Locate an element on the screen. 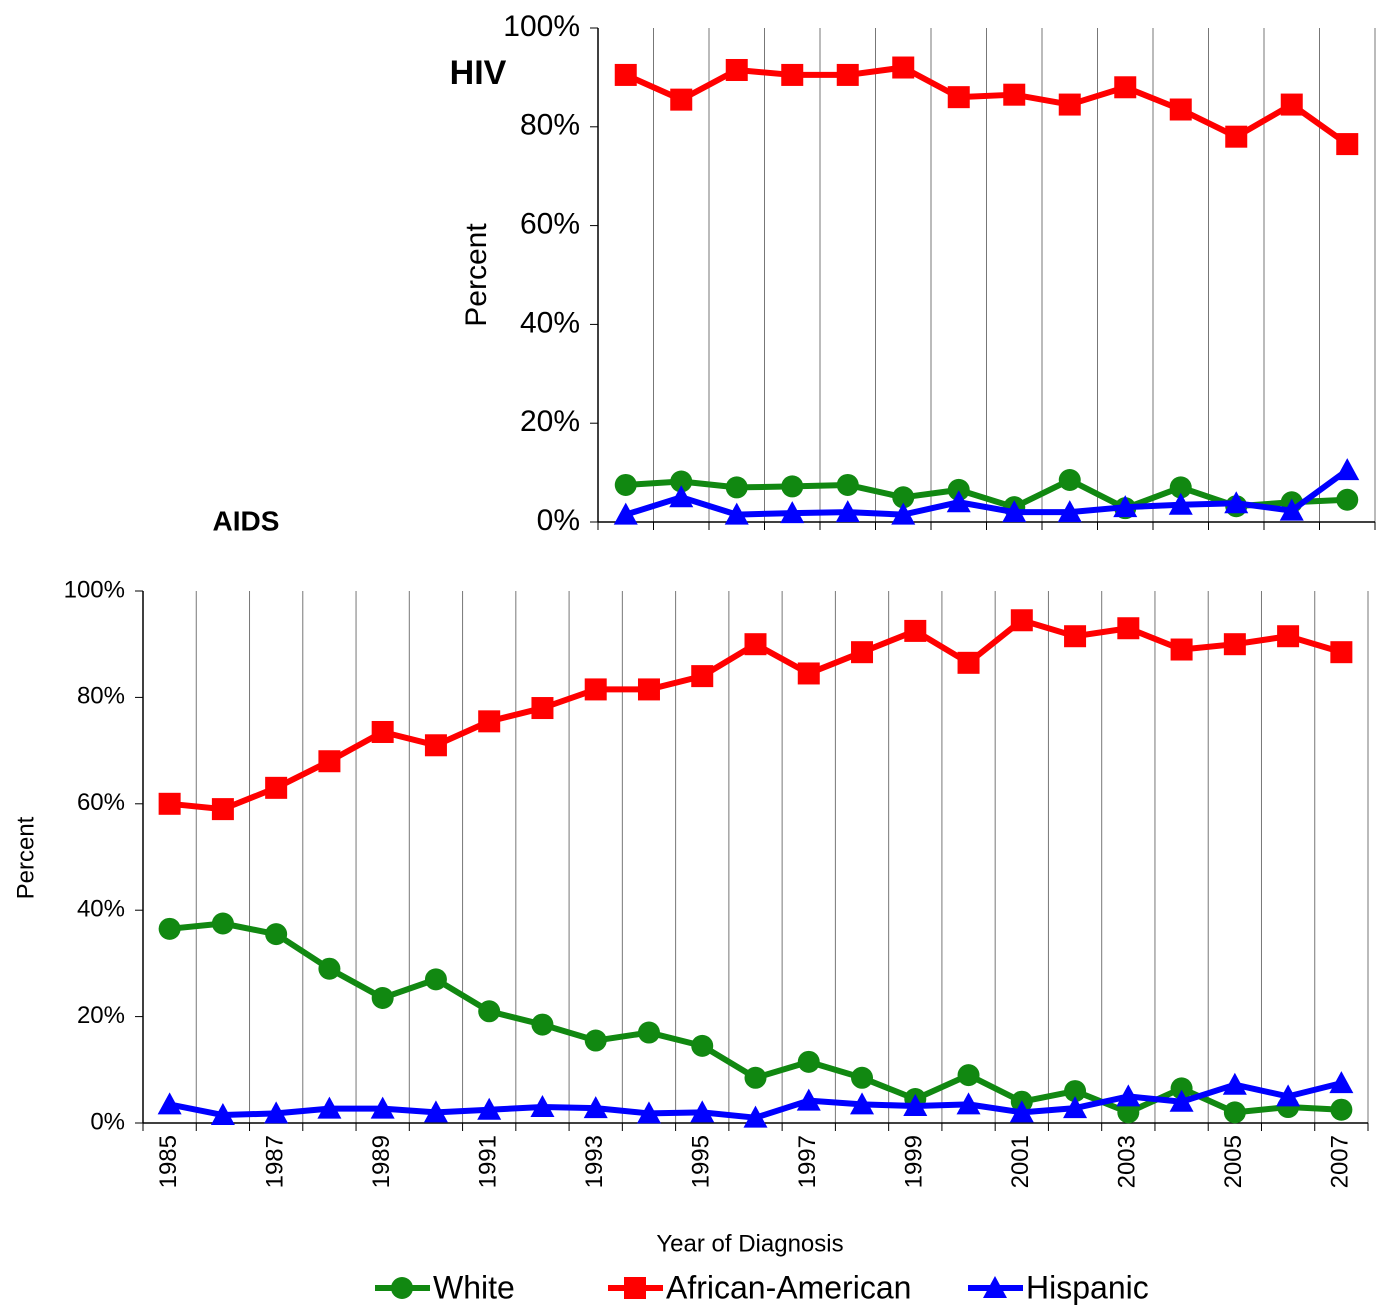  y-tick-label: 0% is located at coordinates (107, 1121).